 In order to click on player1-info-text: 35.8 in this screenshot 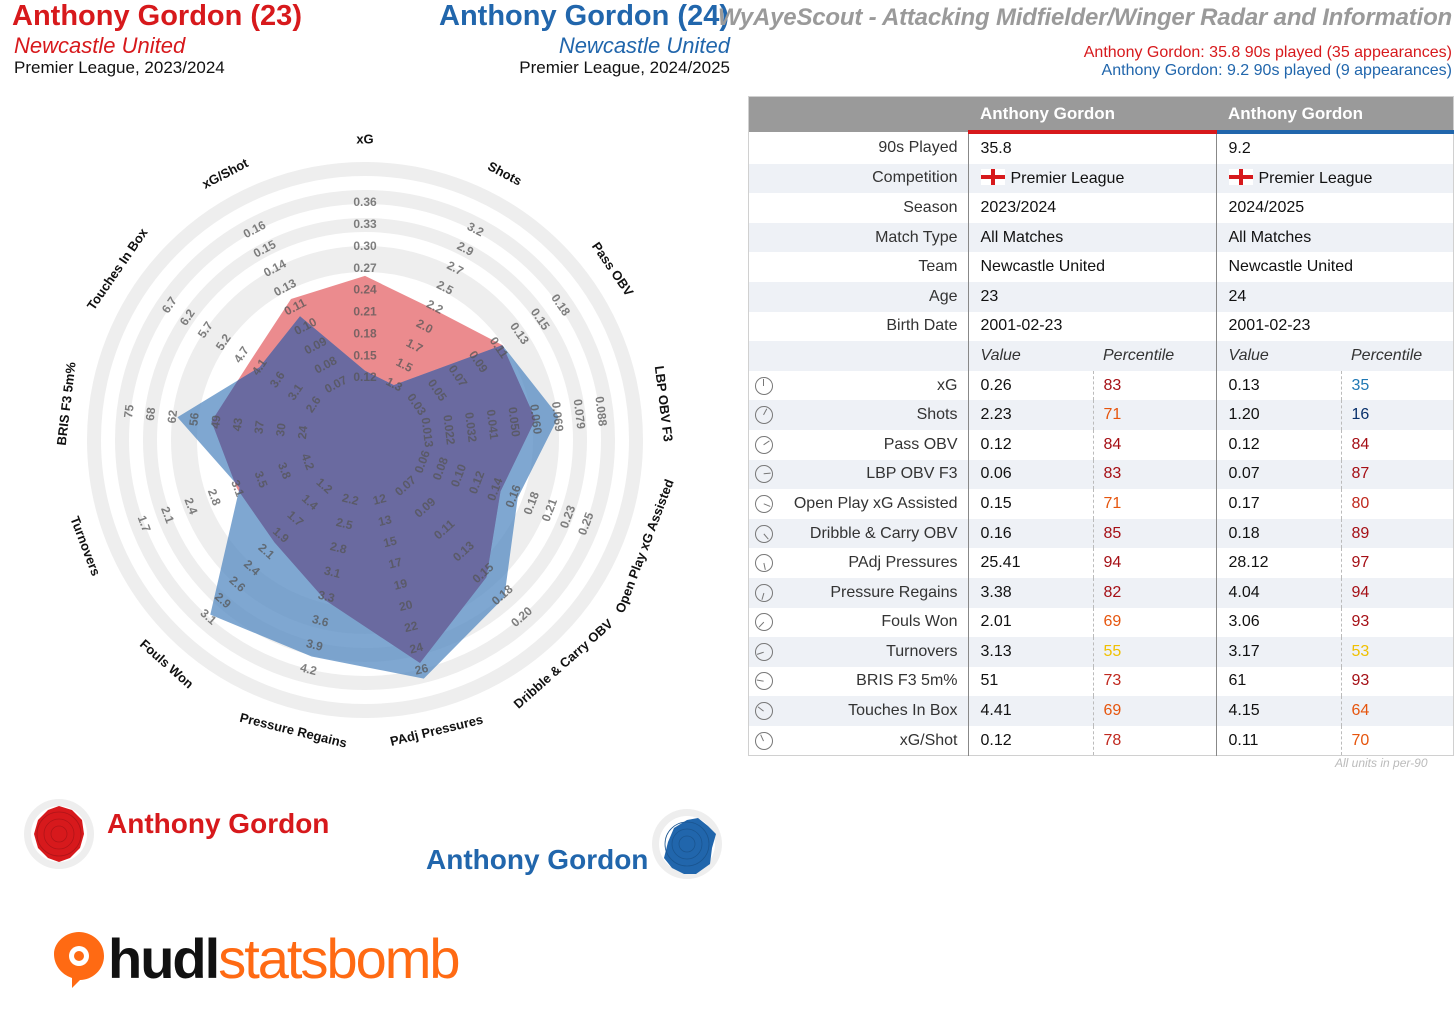, I will do `click(996, 148)`.